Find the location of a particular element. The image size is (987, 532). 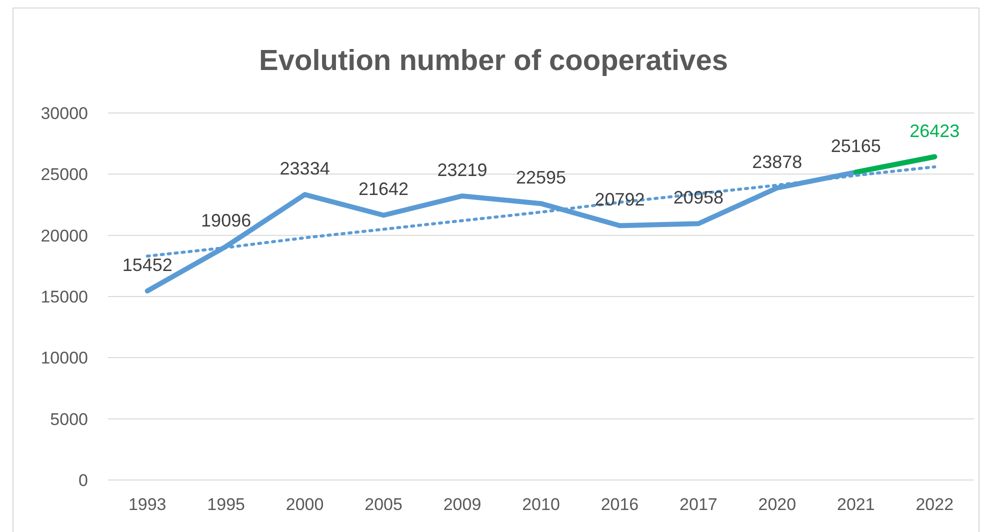

x-tick-label: 2021 is located at coordinates (855, 504).